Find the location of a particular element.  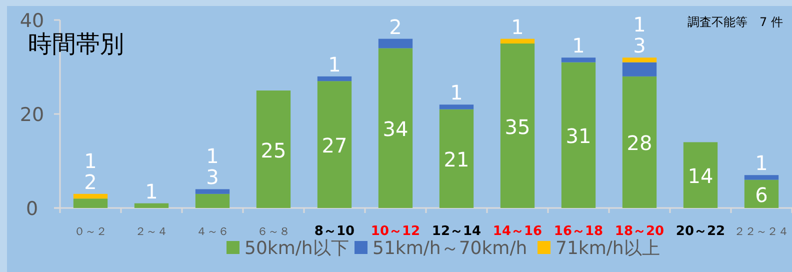

legend-label: 71km/h以上 is located at coordinates (608, 248).